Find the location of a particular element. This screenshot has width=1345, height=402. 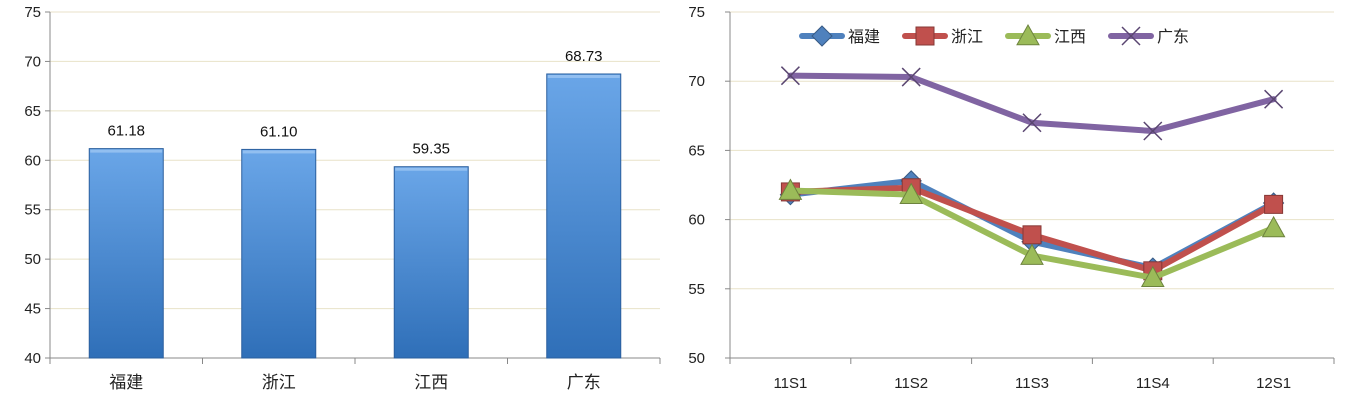

x-category-label: 11S2 is located at coordinates (911, 383).